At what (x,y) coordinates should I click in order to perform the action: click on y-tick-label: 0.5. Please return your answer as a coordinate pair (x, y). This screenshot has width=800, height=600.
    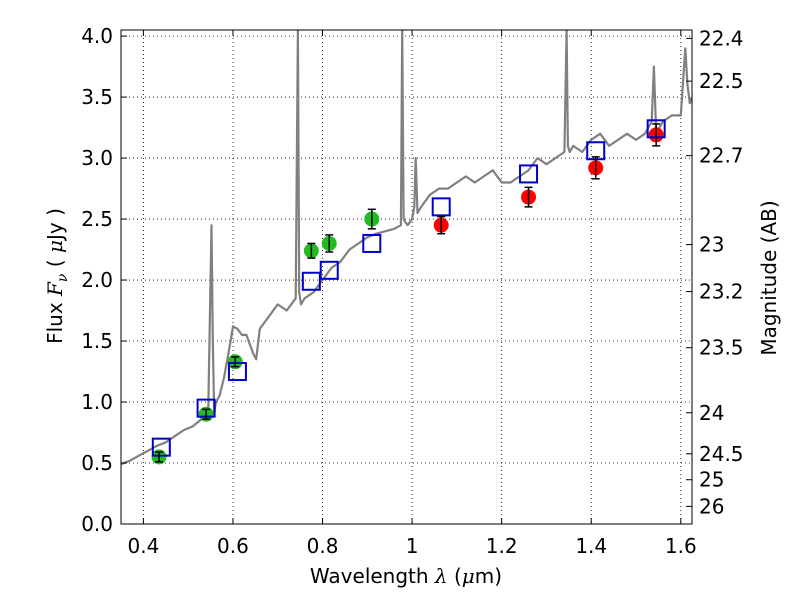
    Looking at the image, I should click on (97, 463).